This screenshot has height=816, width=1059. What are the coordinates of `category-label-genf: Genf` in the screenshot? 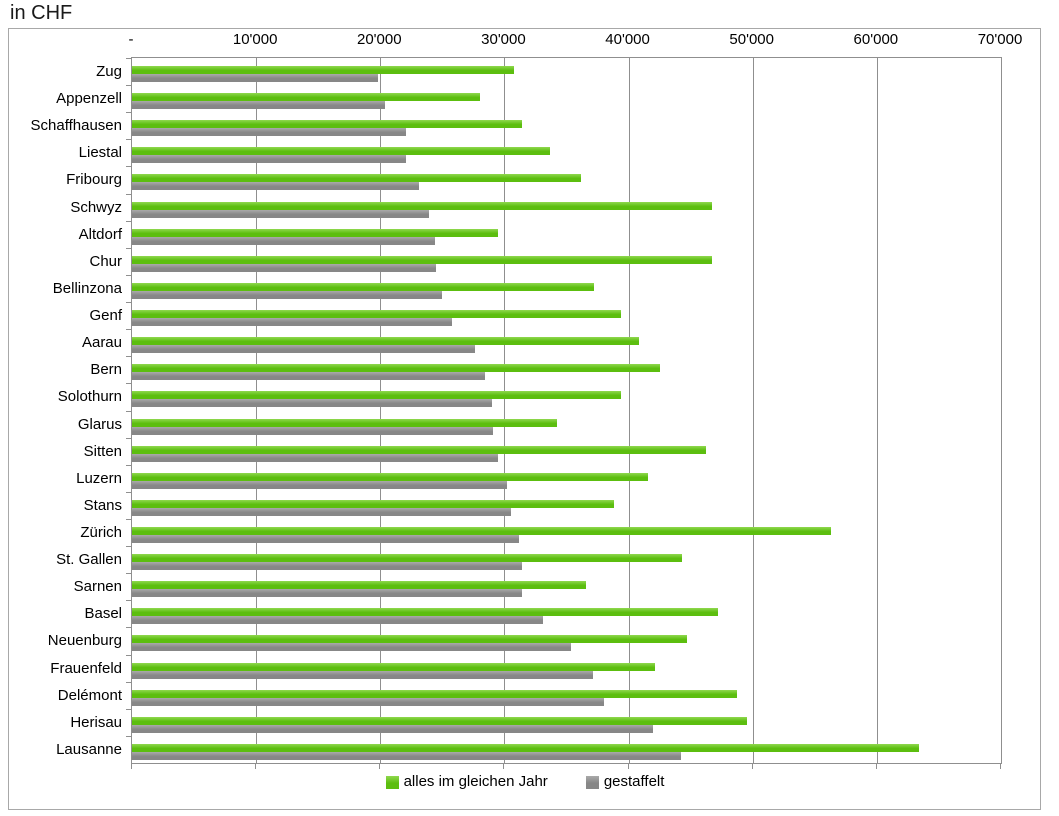 It's located at (105, 316).